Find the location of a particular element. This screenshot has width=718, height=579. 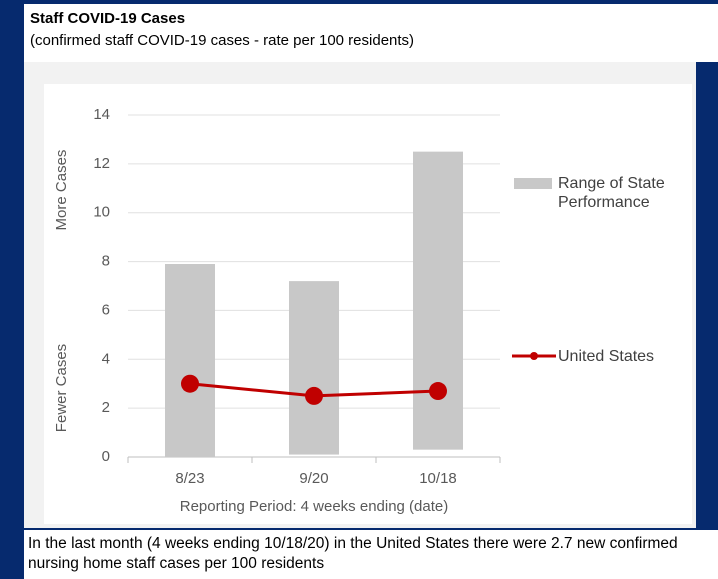

y-tick-label: 2 is located at coordinates (106, 407).